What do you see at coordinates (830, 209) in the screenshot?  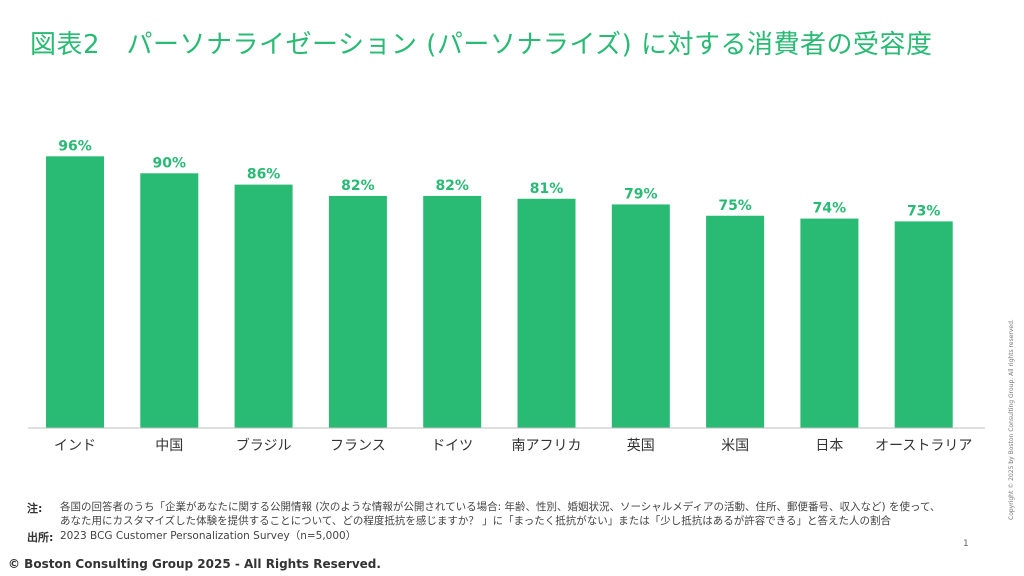 I see `value-label-8: 74%` at bounding box center [830, 209].